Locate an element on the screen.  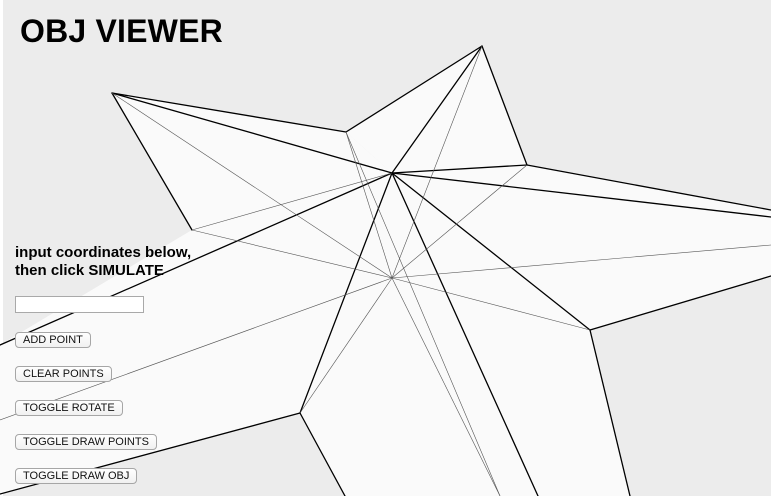
toggle-draw-points-button: TOGGLE DRAW POINTS is located at coordinates (86, 442).